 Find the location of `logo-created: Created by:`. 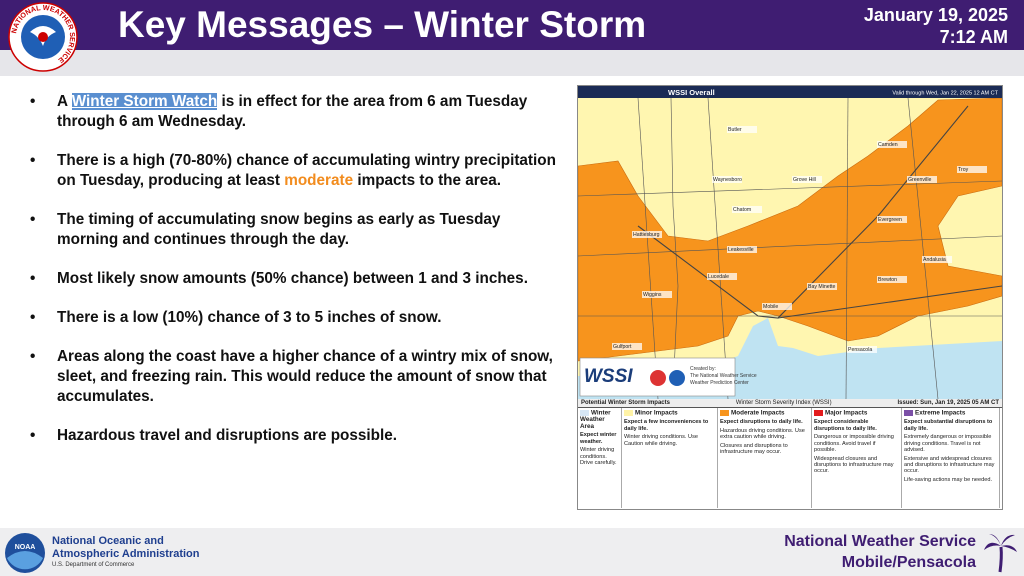

logo-created: Created by: is located at coordinates (703, 369).